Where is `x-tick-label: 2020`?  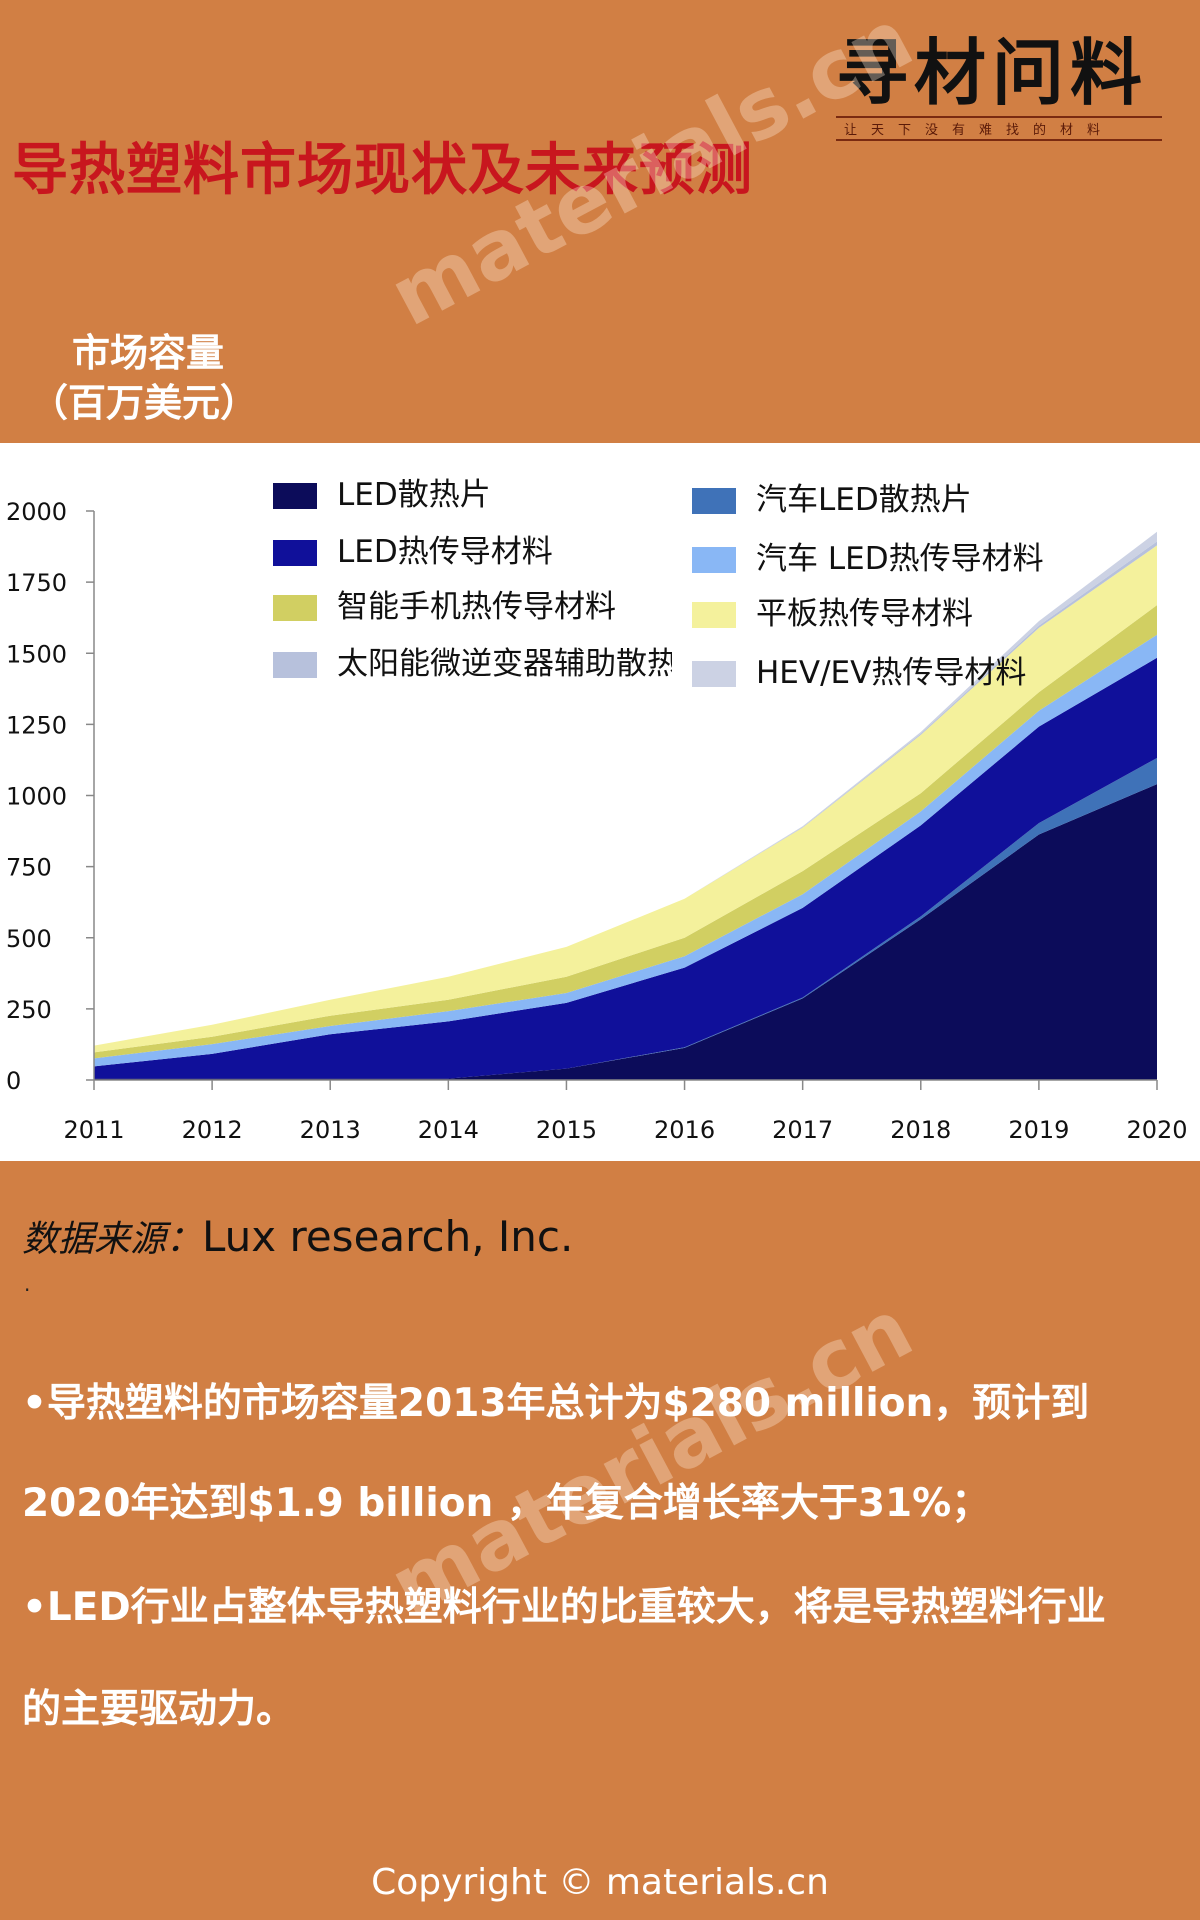 x-tick-label: 2020 is located at coordinates (1156, 1130).